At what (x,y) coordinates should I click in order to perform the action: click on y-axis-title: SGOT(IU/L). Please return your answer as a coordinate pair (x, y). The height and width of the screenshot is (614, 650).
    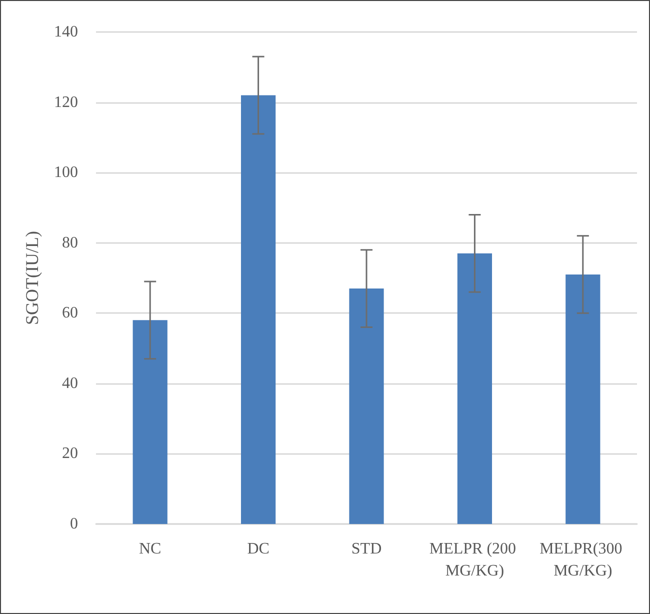
    Looking at the image, I should click on (32, 278).